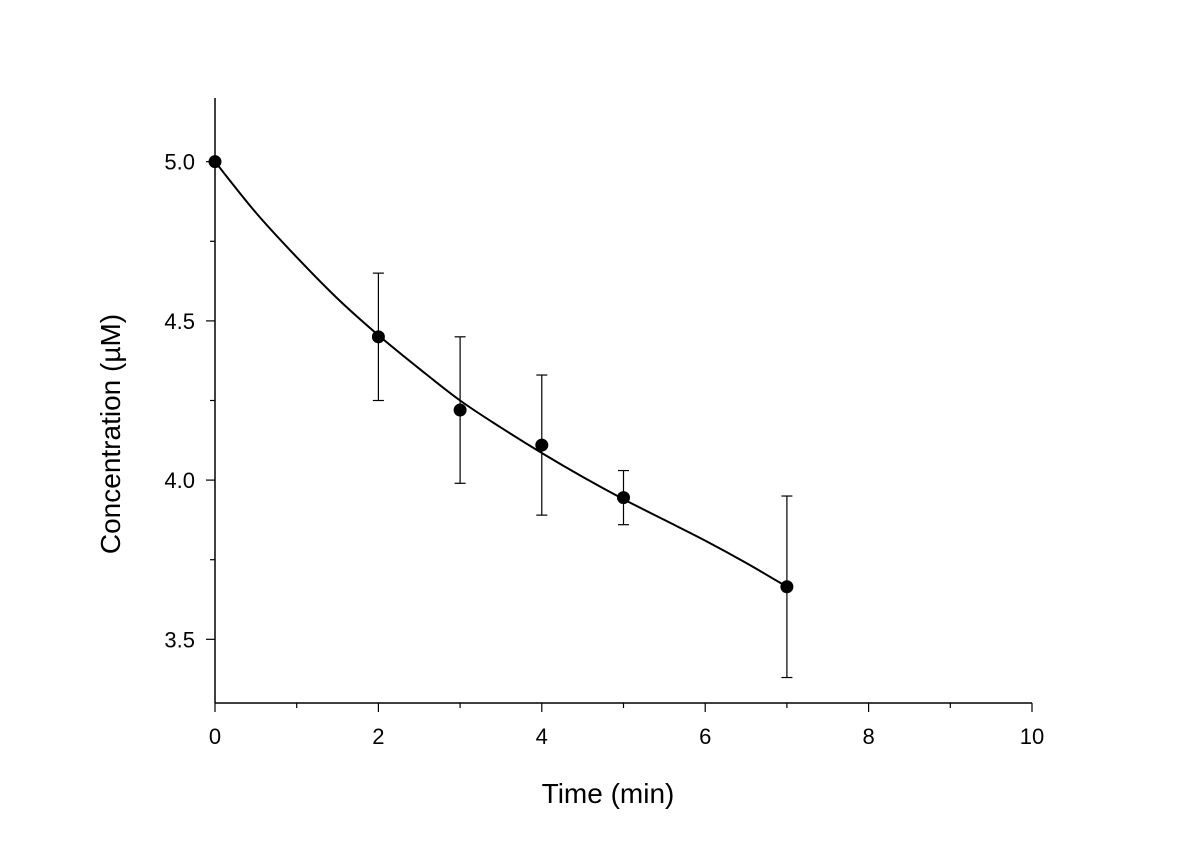  What do you see at coordinates (705, 736) in the screenshot?
I see `x-tick-label: 6` at bounding box center [705, 736].